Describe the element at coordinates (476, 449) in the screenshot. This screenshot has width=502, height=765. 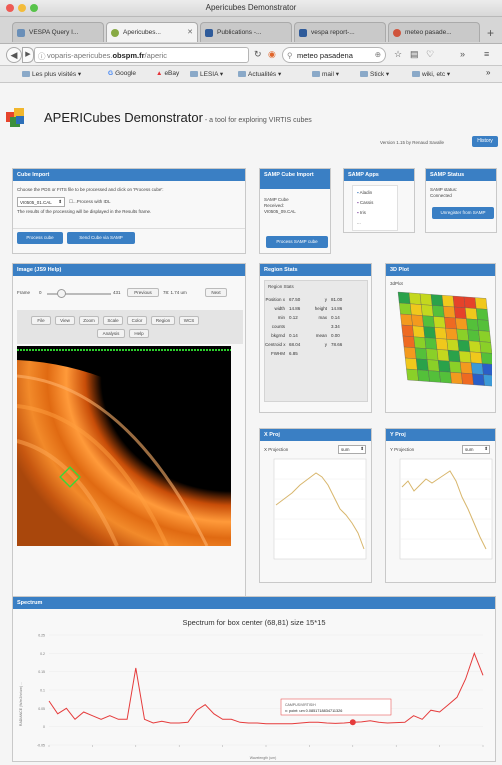
I see `yproj-method-select: sum ⬍` at that location.